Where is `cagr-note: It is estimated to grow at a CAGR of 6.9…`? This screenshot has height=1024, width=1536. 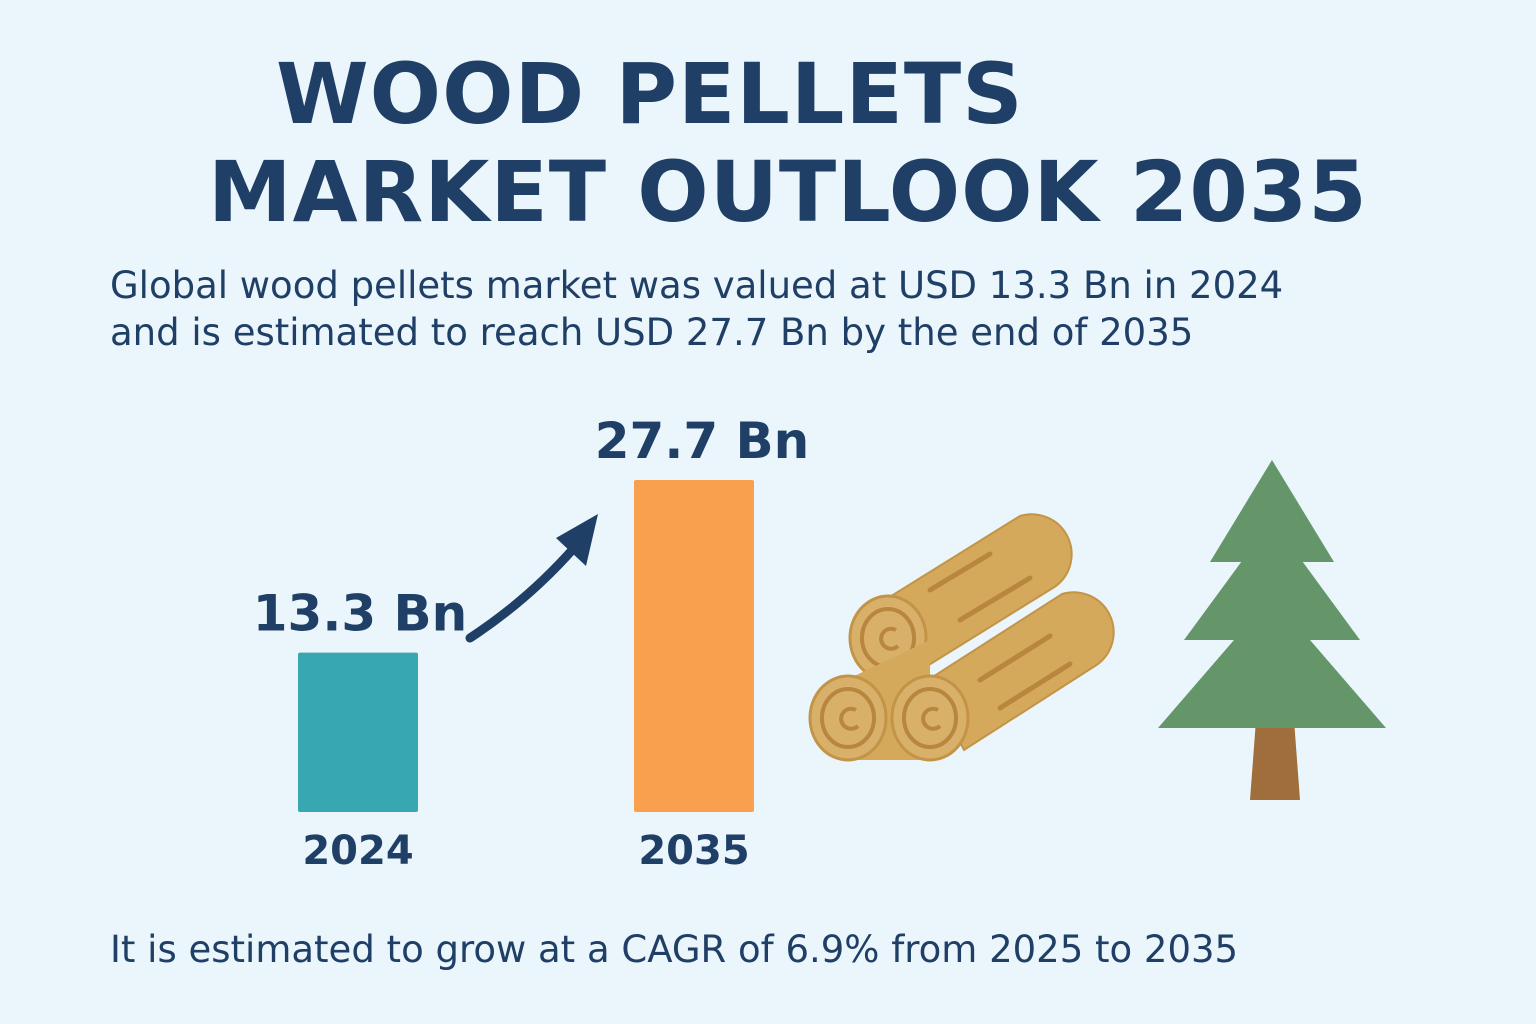
cagr-note: It is estimated to grow at a CAGR of 6.9… is located at coordinates (674, 949).